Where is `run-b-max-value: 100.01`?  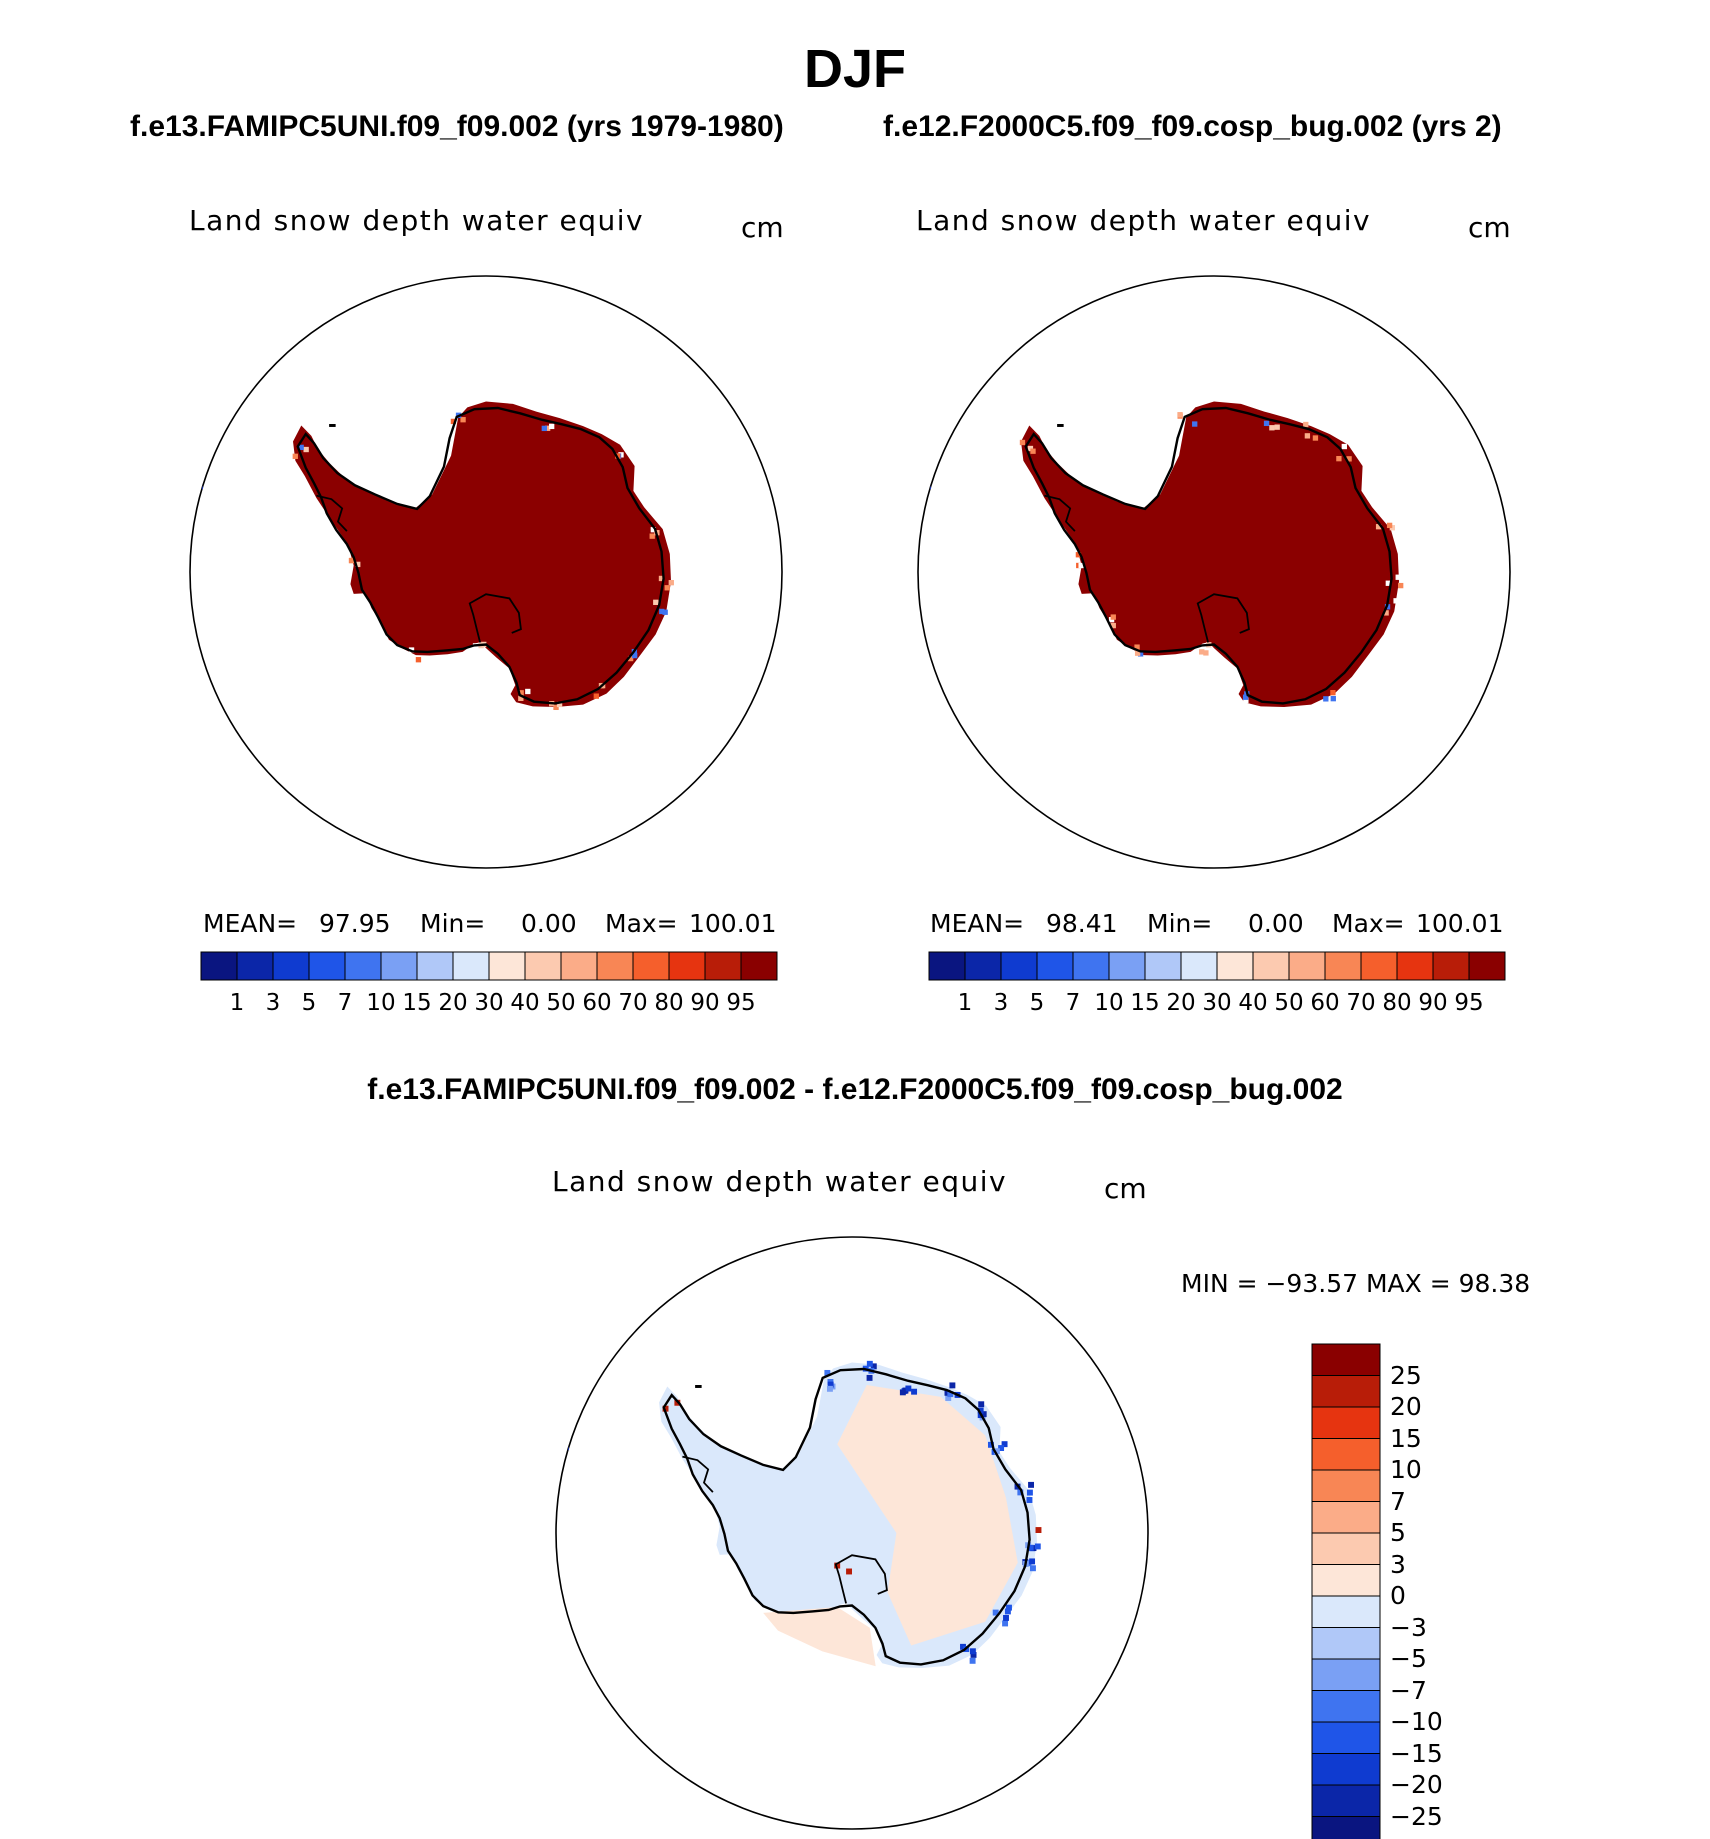 run-b-max-value: 100.01 is located at coordinates (1460, 923).